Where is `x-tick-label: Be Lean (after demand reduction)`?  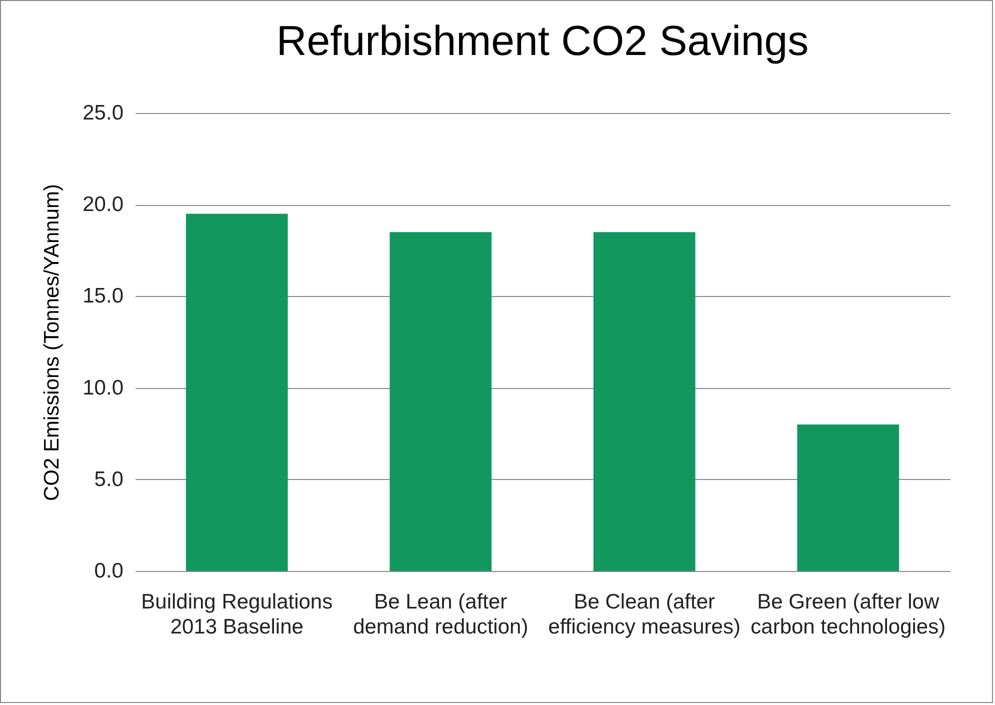
x-tick-label: Be Lean (after demand reduction) is located at coordinates (440, 614).